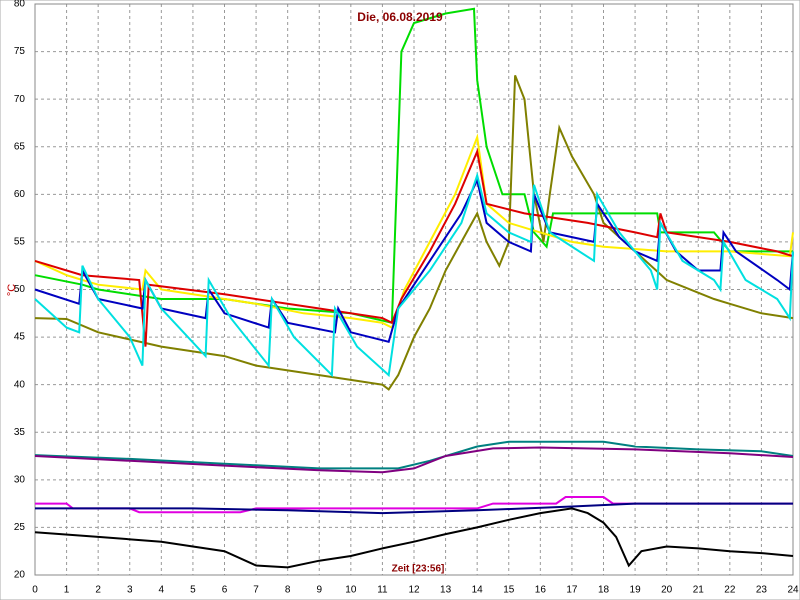 This screenshot has width=800, height=600. I want to click on x-tick-label: 18, so click(604, 590).